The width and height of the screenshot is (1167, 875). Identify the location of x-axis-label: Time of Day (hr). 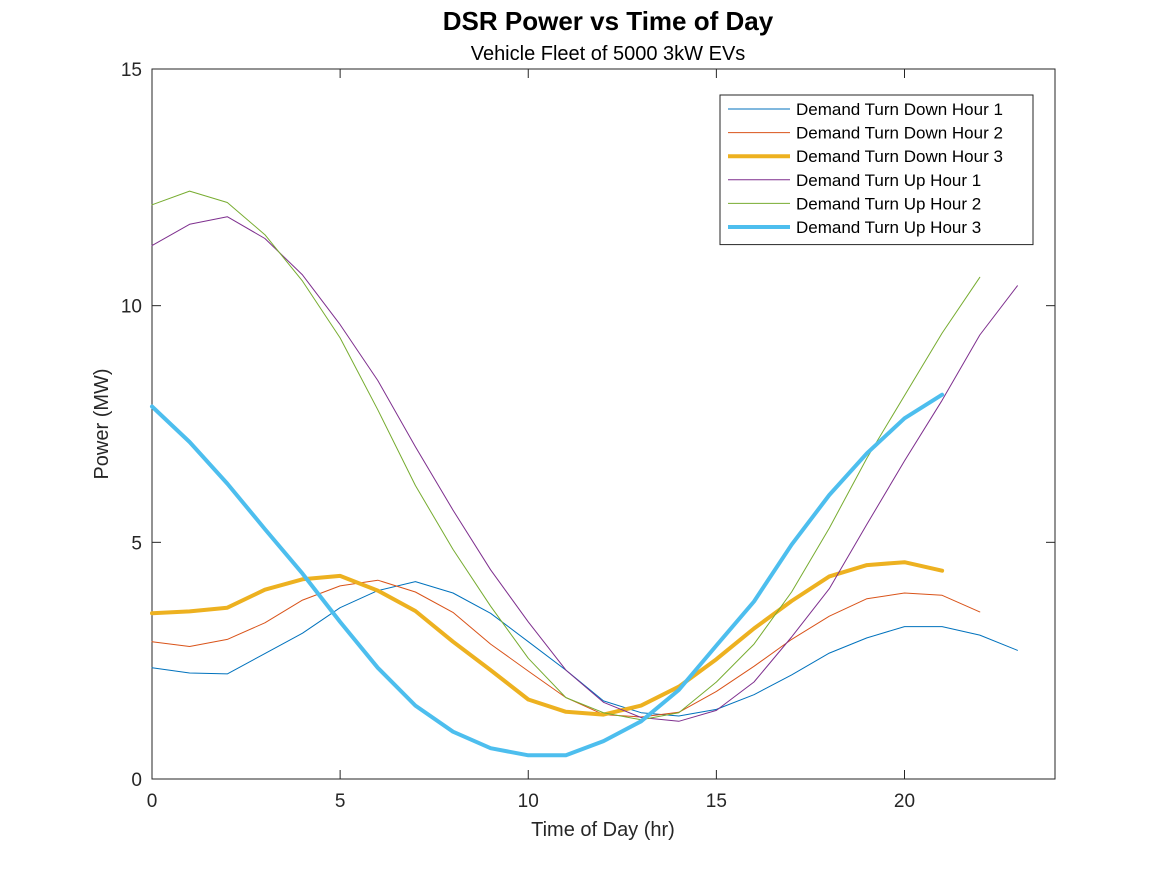
(603, 830).